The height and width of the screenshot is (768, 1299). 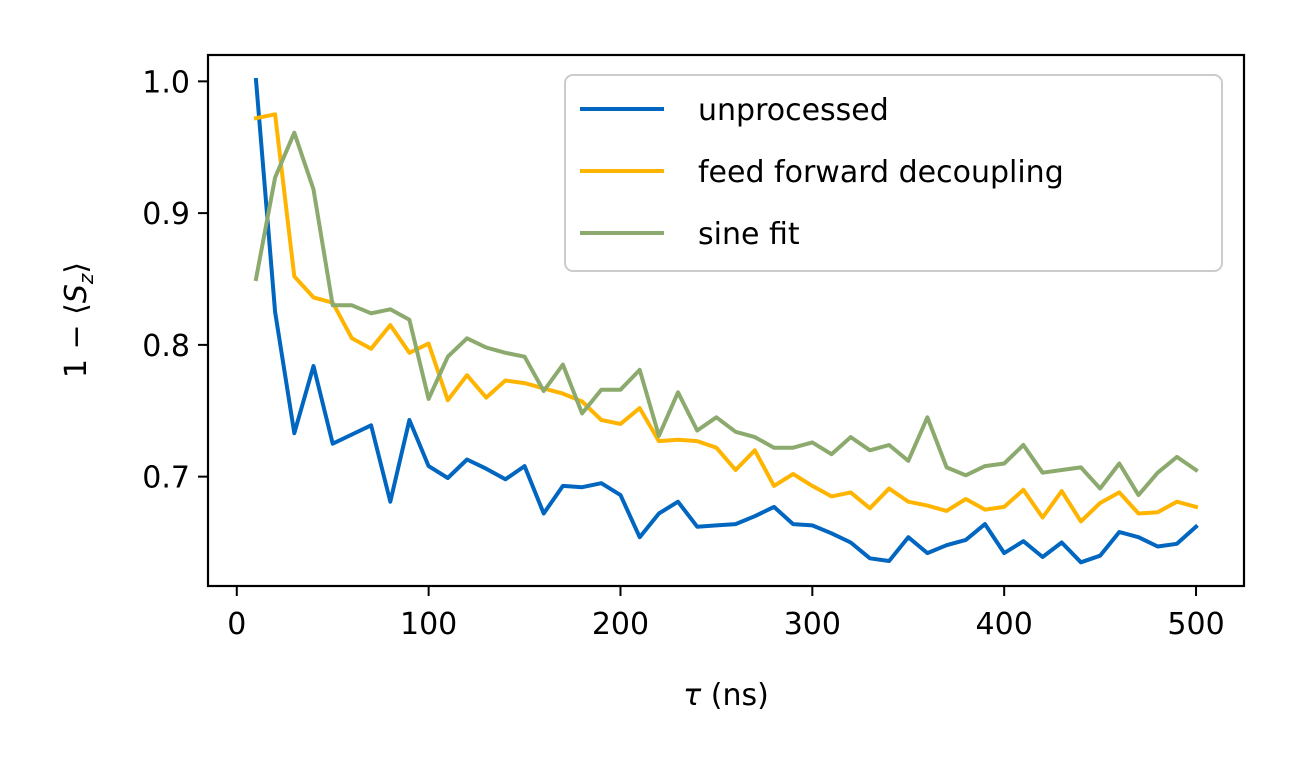 I want to click on y-axis: 0.7 0.8 0.9 1.0, so click(x=175, y=280).